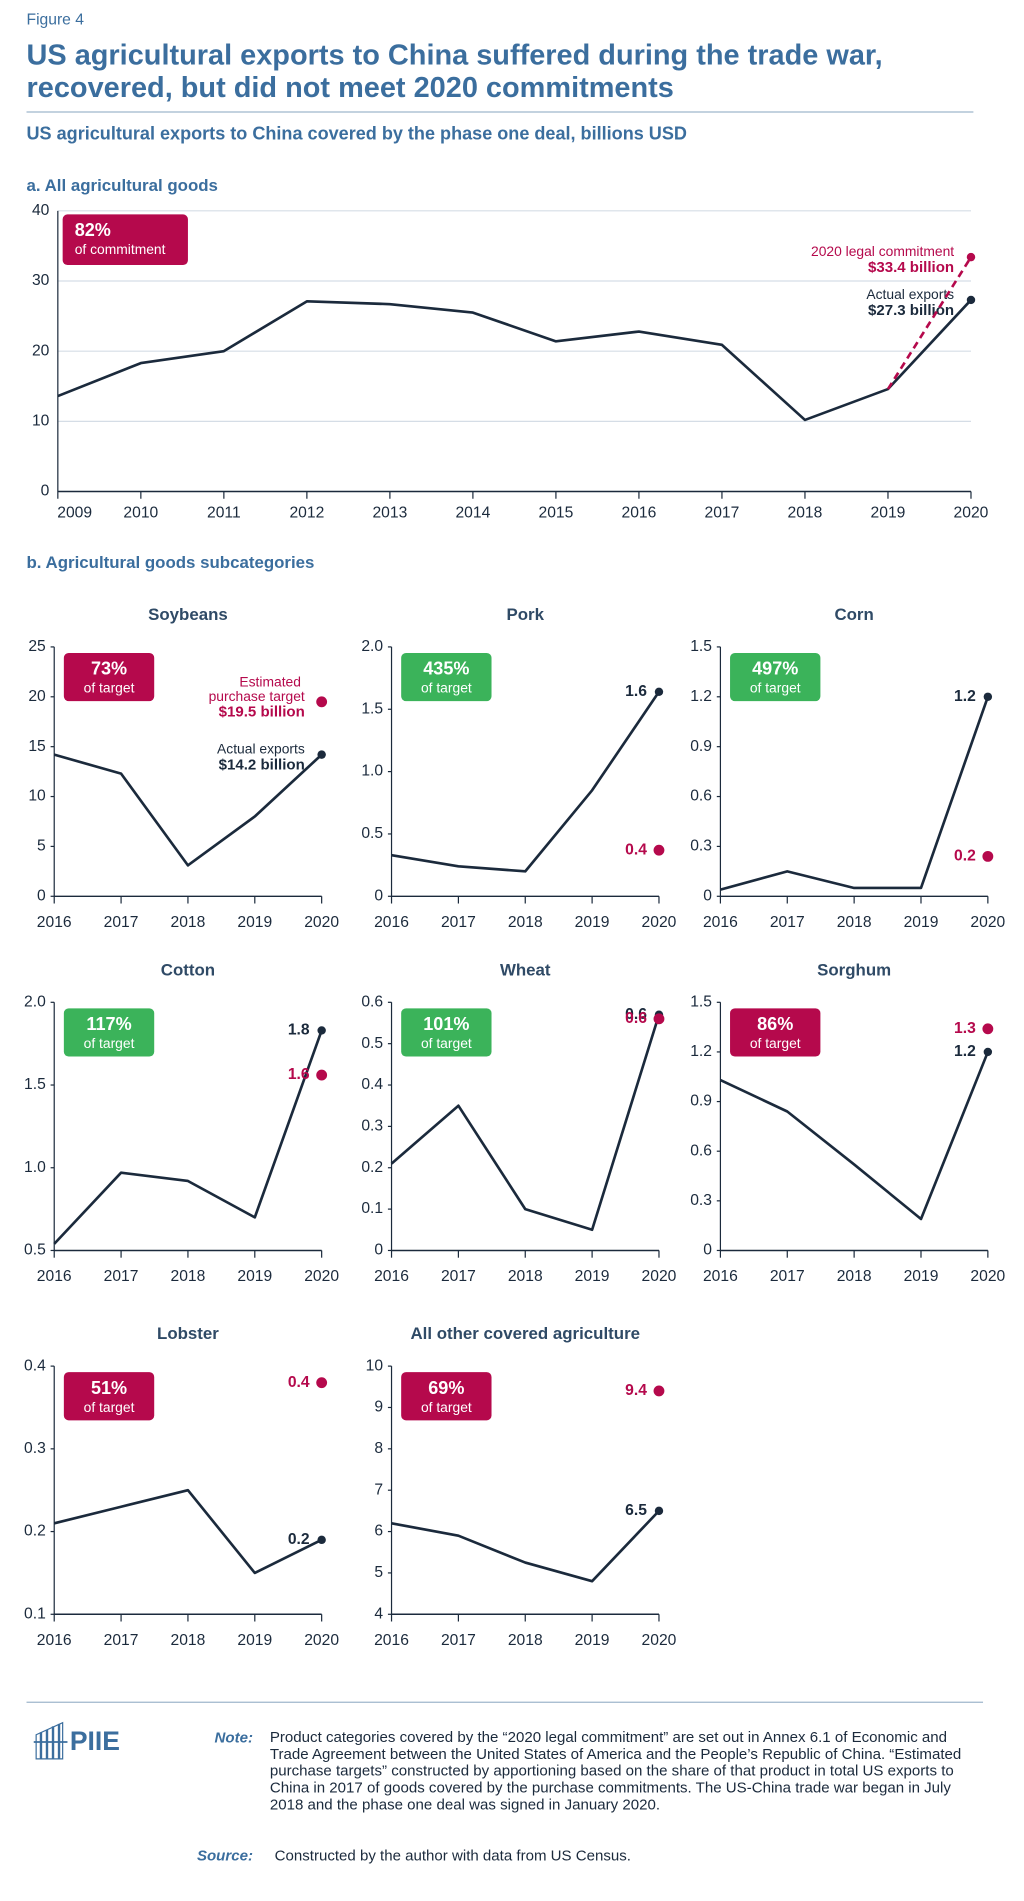  I want to click on y-tick-label: 0.5, so click(35, 1250).